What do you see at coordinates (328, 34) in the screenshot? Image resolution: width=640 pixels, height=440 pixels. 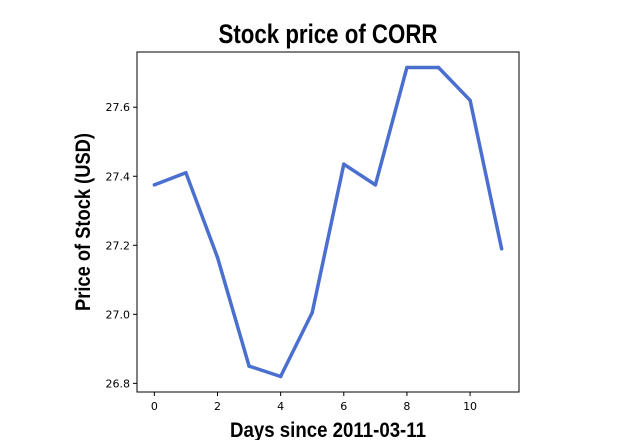 I see `chart-title: Stock price of CORR` at bounding box center [328, 34].